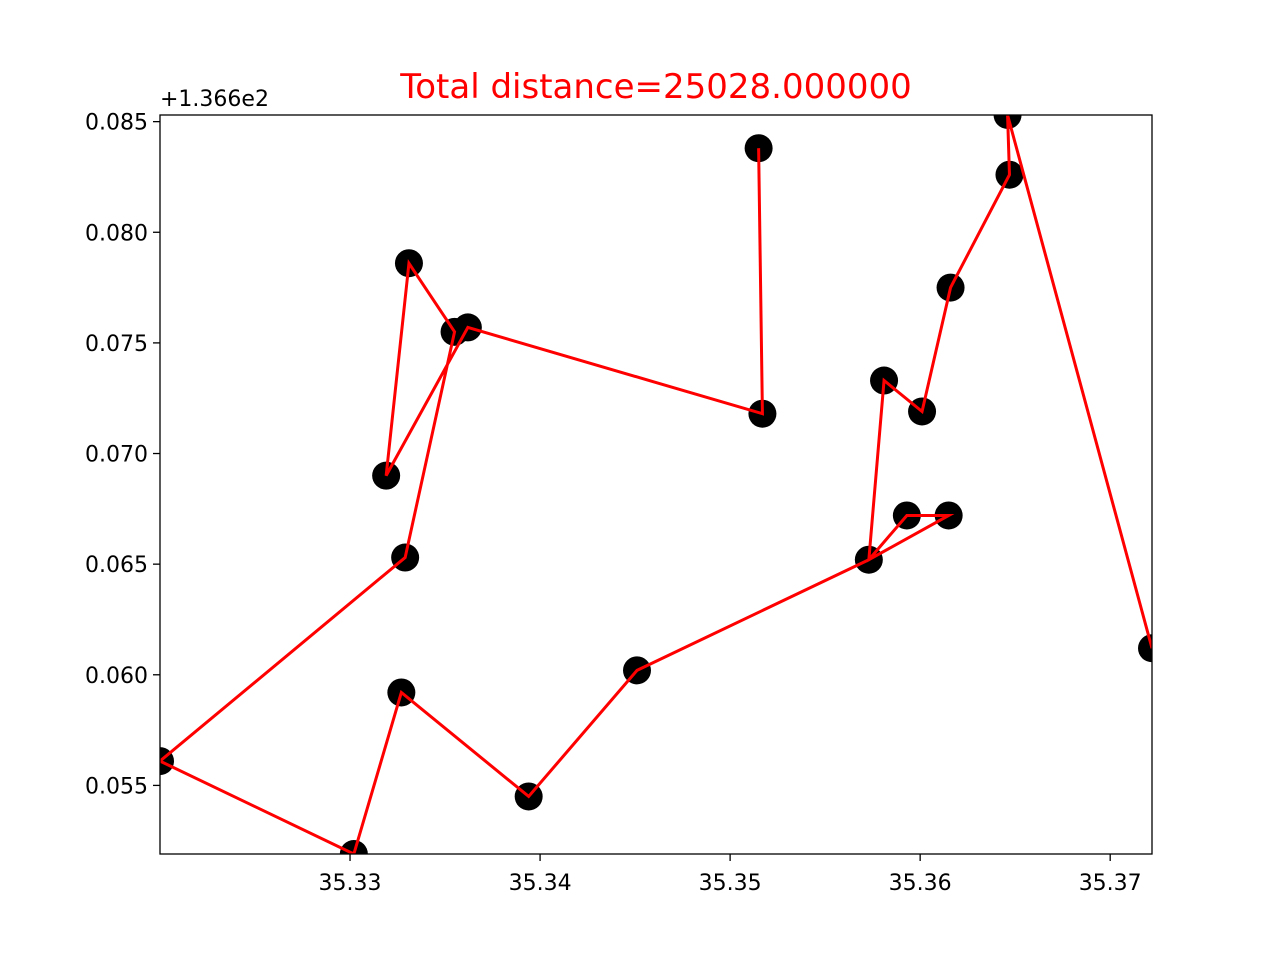 The width and height of the screenshot is (1280, 965). I want to click on y-tick-label: 0.055, so click(116, 786).